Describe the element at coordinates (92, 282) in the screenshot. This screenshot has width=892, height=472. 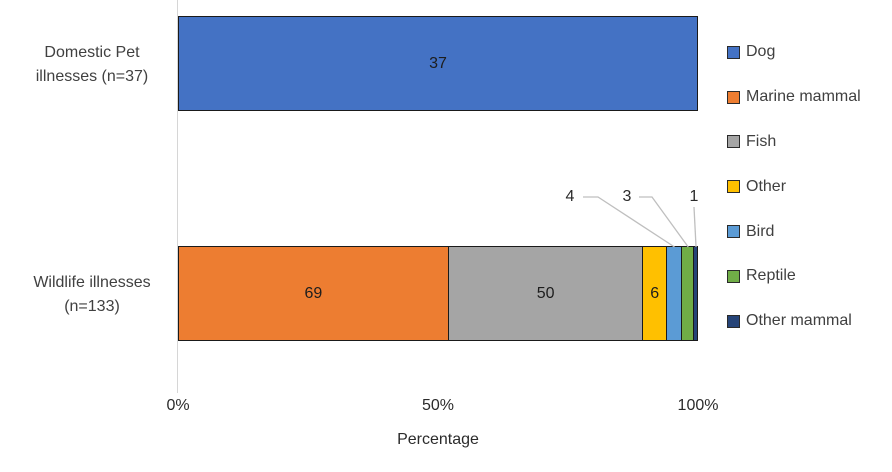
I see `category-label-line: Wildlife illnesses` at that location.